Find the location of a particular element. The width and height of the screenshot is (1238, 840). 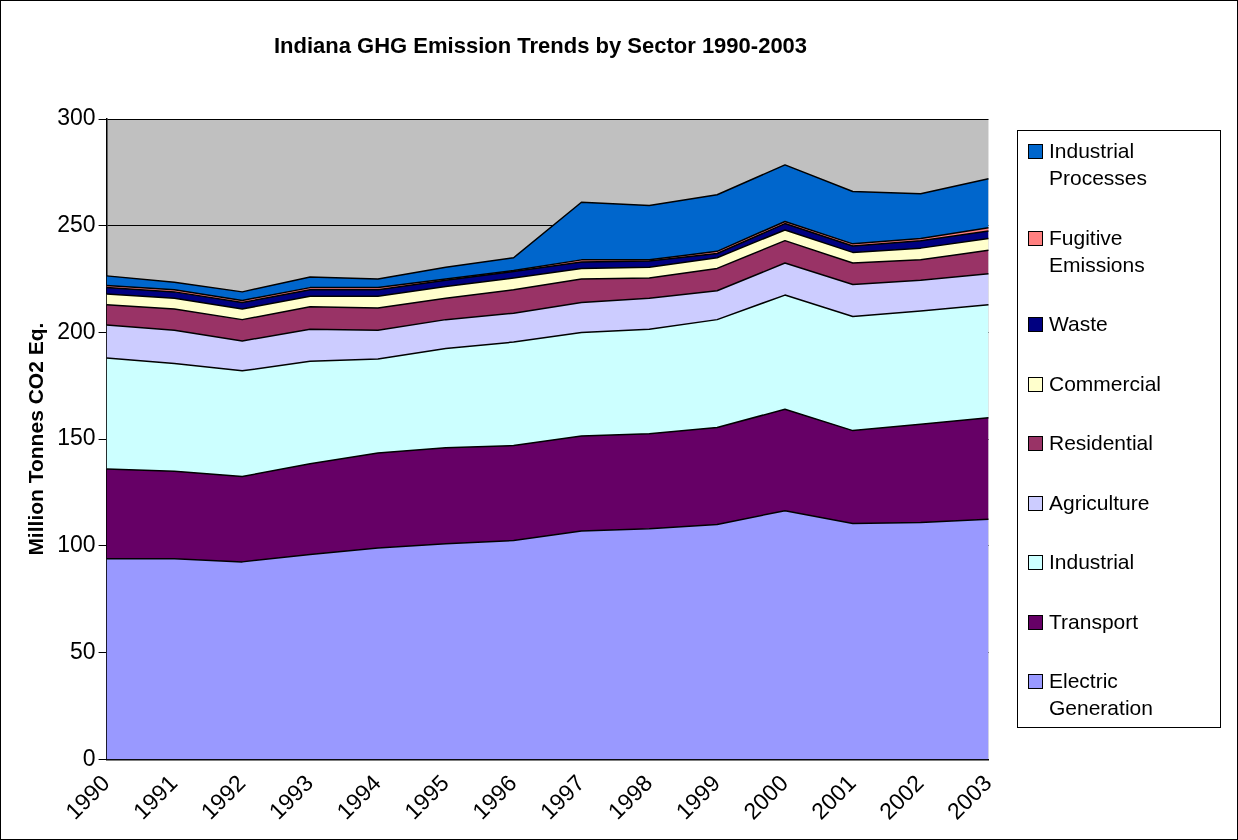

legend-label: Agriculture is located at coordinates (1099, 502).